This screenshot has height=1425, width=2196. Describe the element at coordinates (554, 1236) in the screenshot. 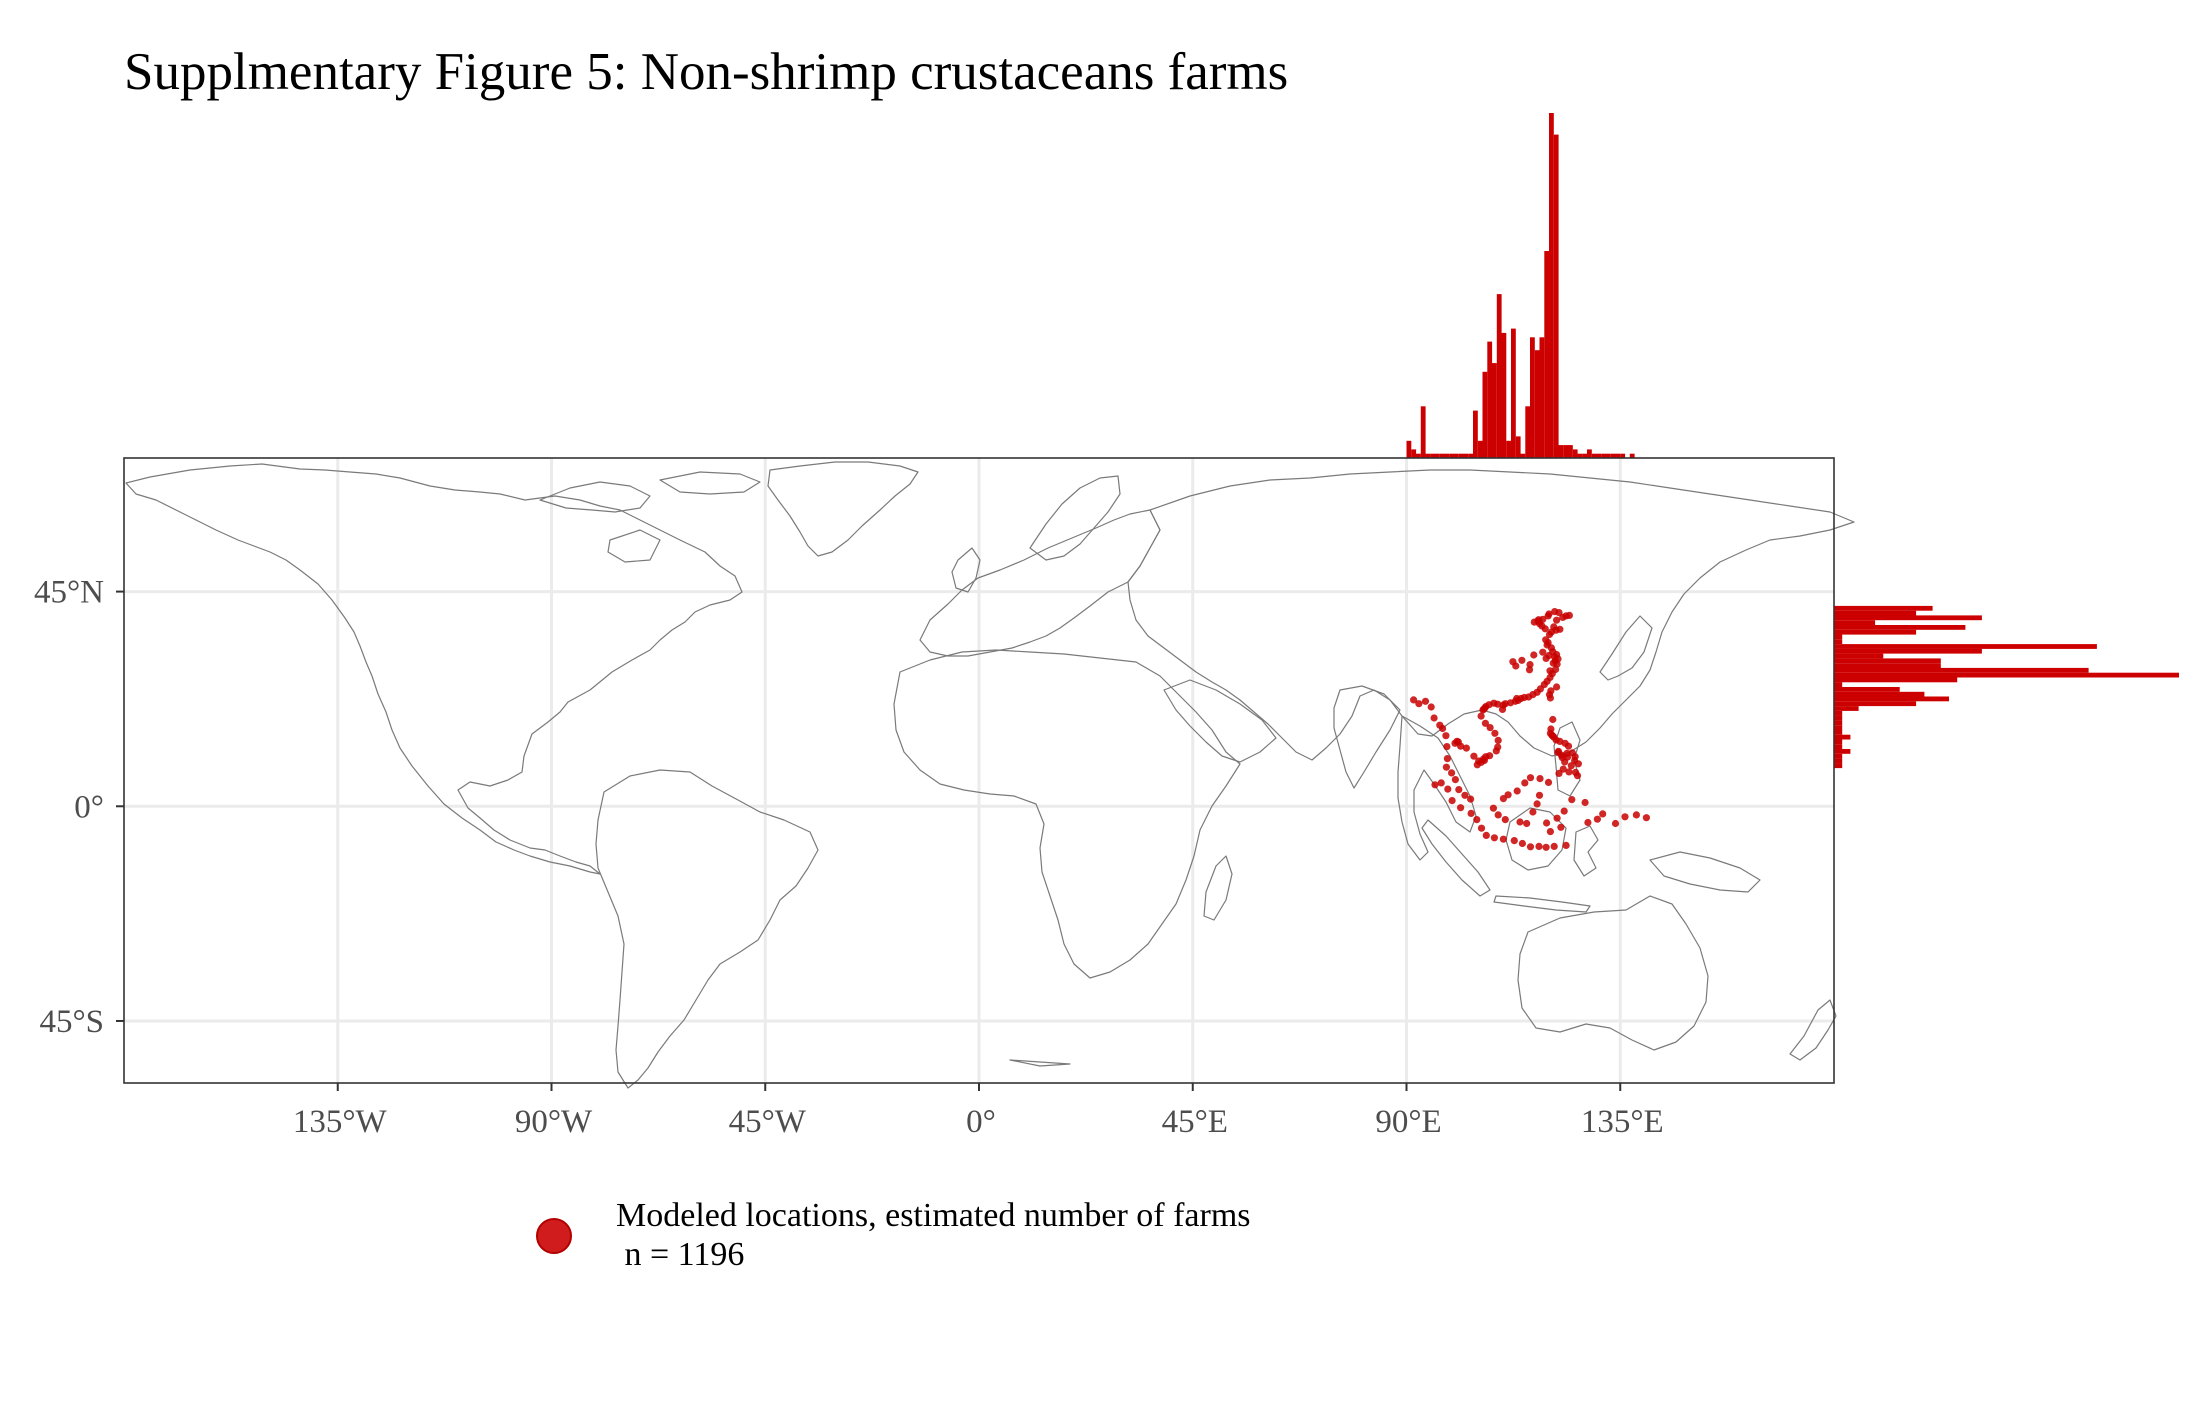

I see `legend-point-key` at that location.